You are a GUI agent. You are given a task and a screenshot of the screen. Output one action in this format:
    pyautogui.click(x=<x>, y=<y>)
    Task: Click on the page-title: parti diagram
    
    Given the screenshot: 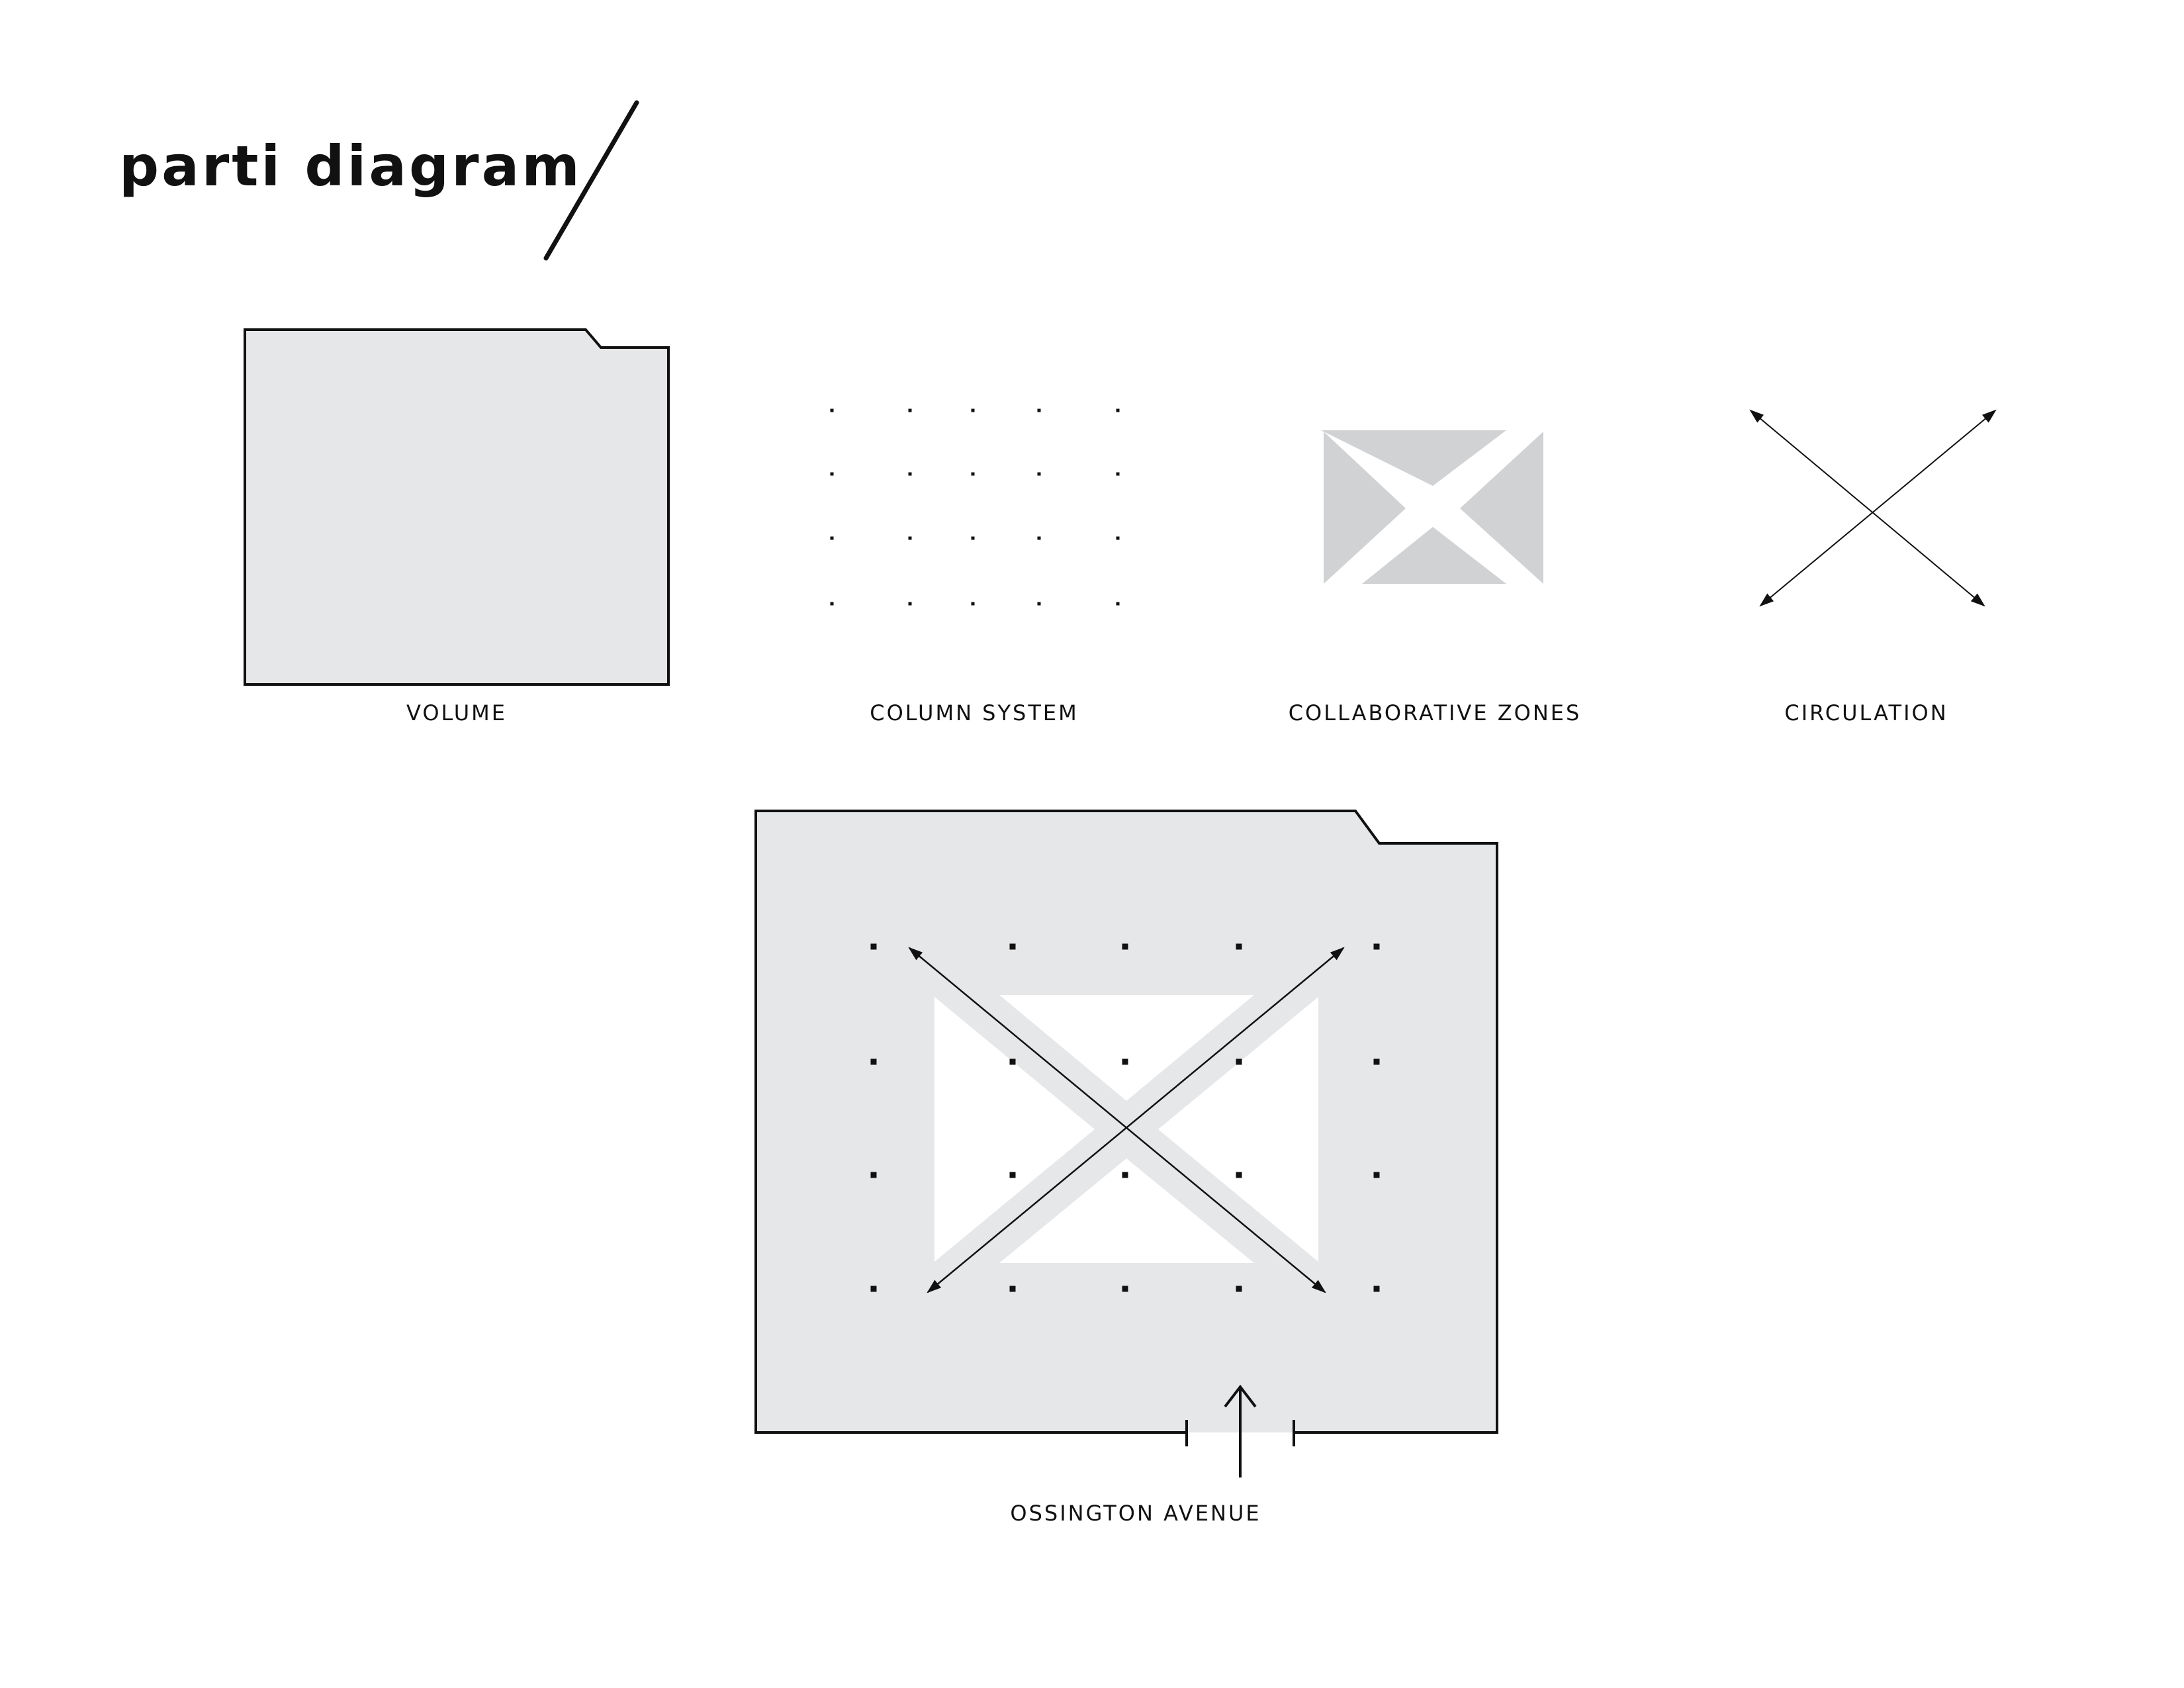 What is the action you would take?
    pyautogui.click(x=350, y=166)
    